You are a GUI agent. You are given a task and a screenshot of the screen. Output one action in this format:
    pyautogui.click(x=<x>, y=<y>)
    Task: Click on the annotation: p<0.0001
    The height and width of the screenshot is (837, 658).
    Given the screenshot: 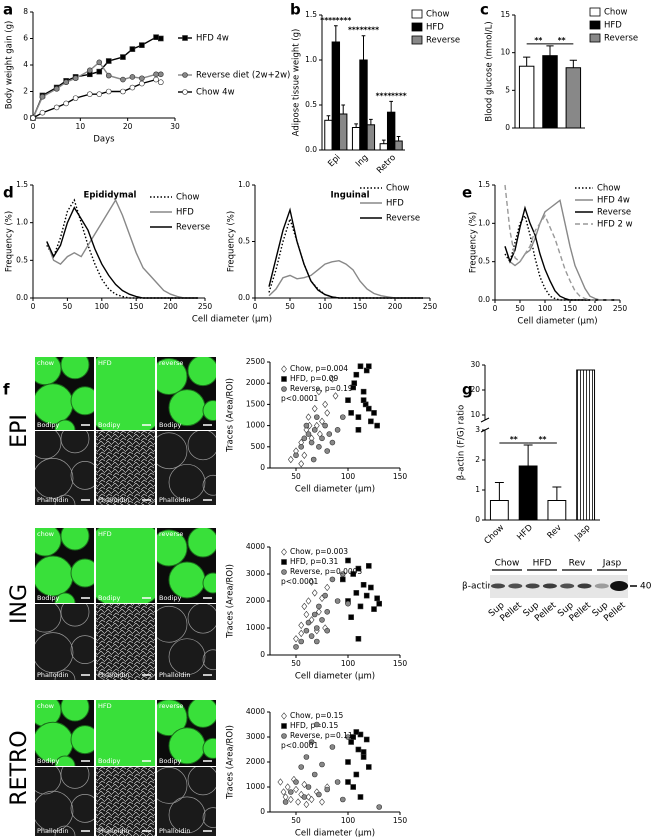 What is the action you would take?
    pyautogui.click(x=300, y=745)
    